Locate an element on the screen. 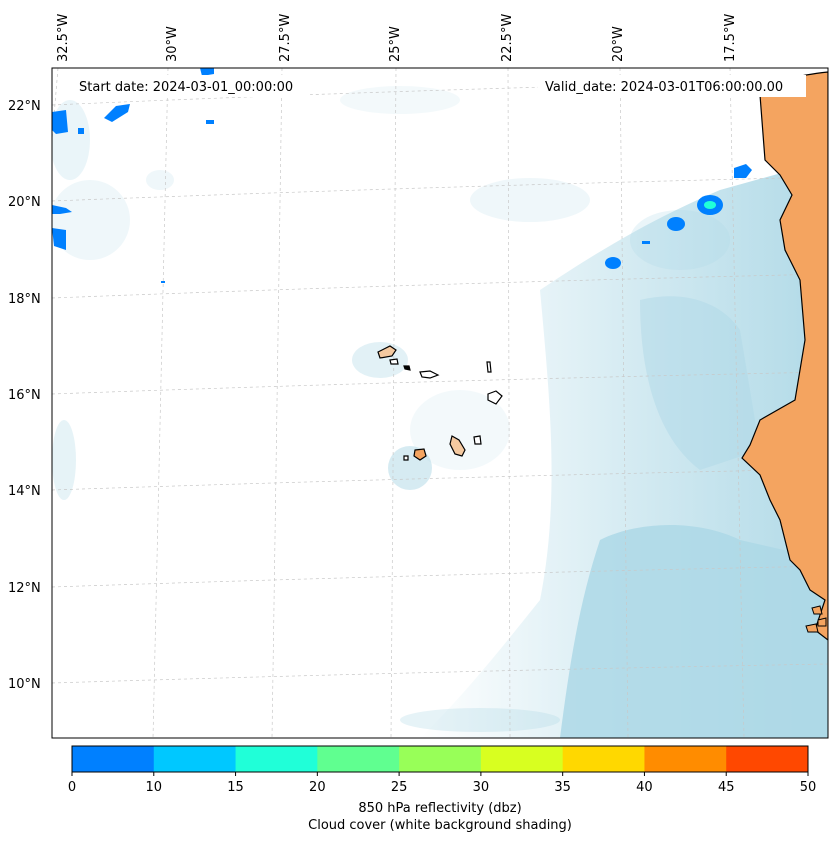  lat-label-10n: 10°N is located at coordinates (24, 684).